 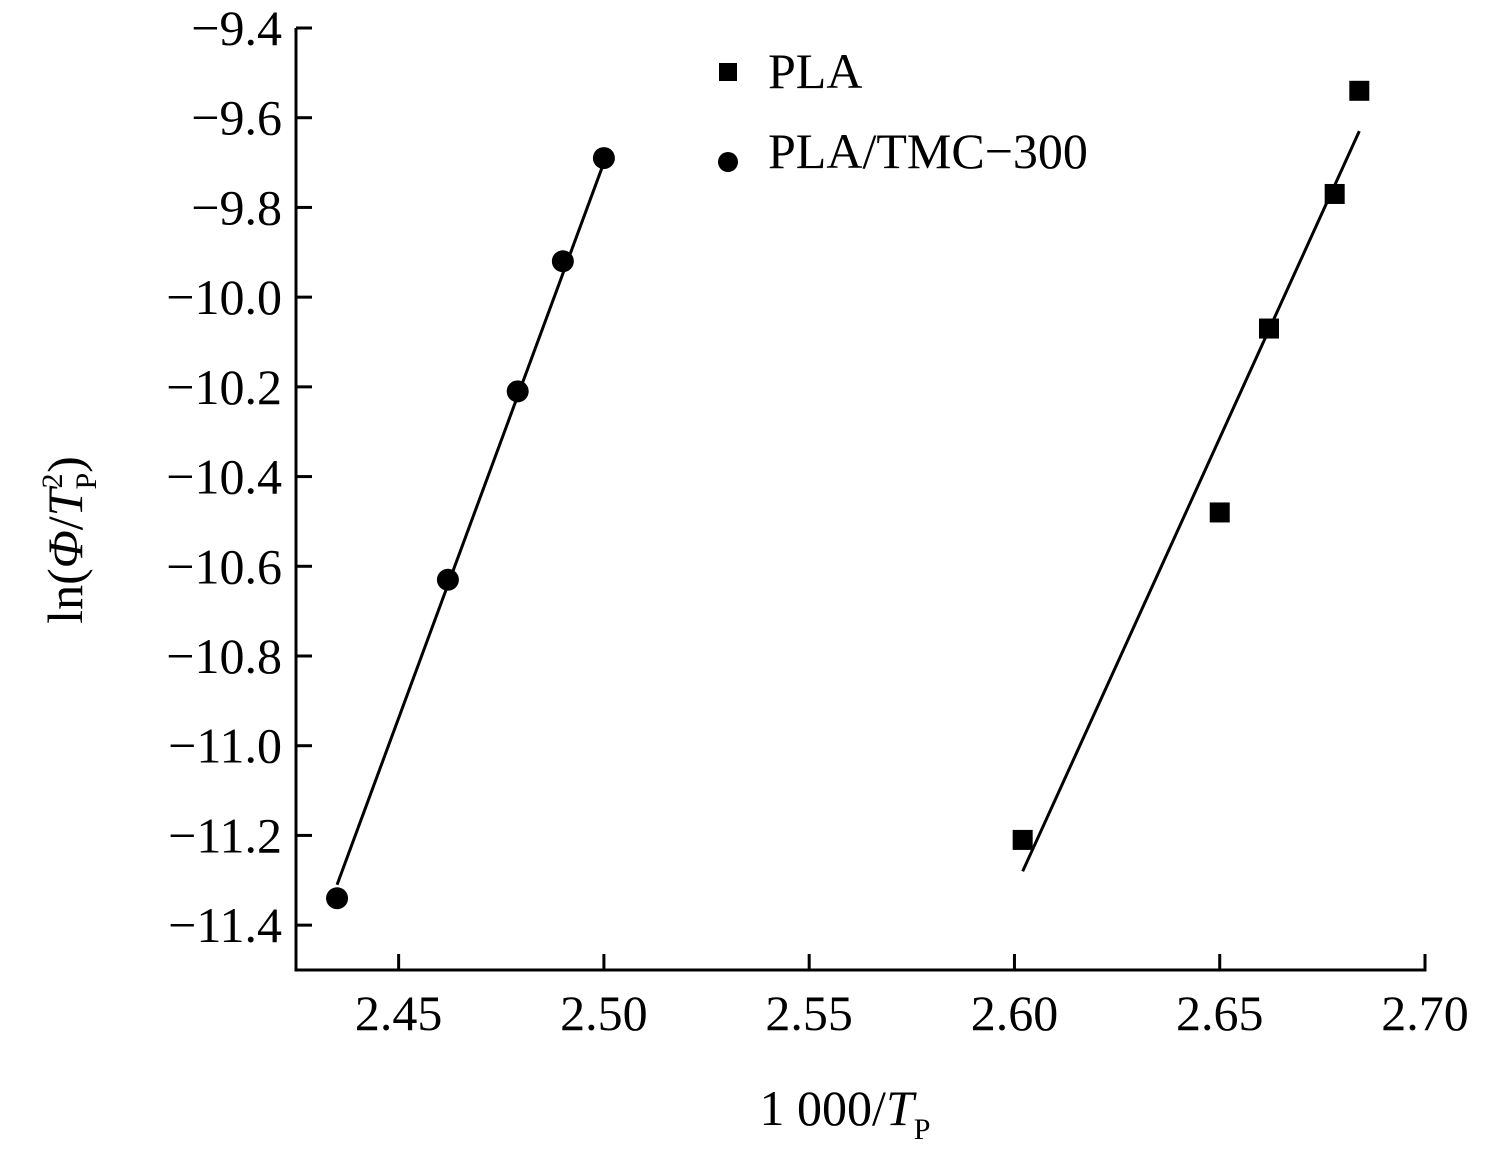 I want to click on y-tick-label: −10.4, so click(x=224, y=477).